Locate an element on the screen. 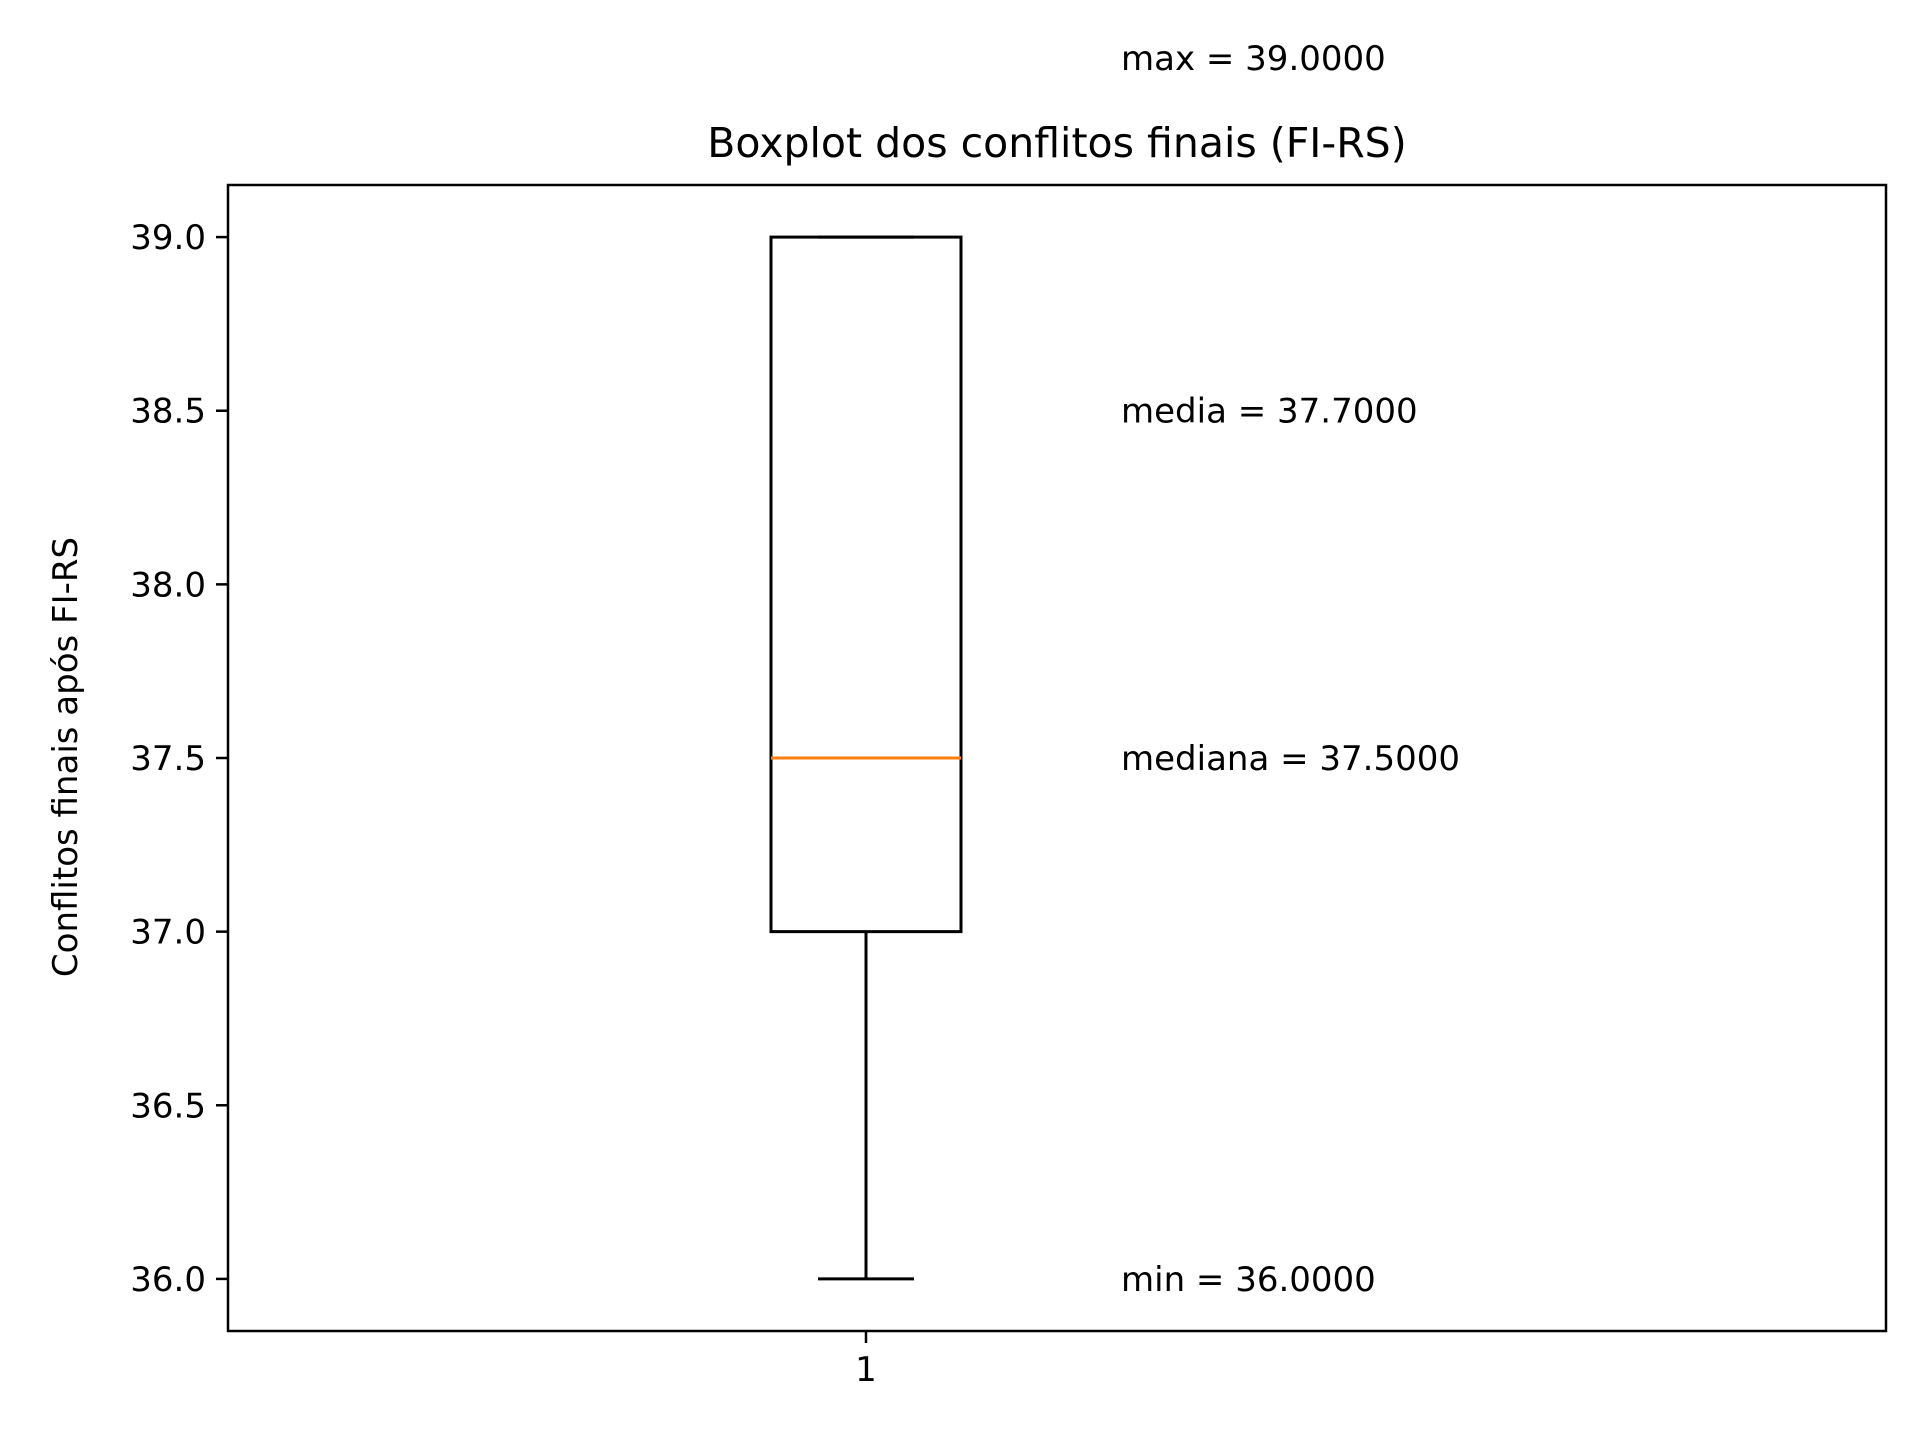 This screenshot has height=1440, width=1920. y-axis-label: Conflitos finais após FI-RS is located at coordinates (66, 757).